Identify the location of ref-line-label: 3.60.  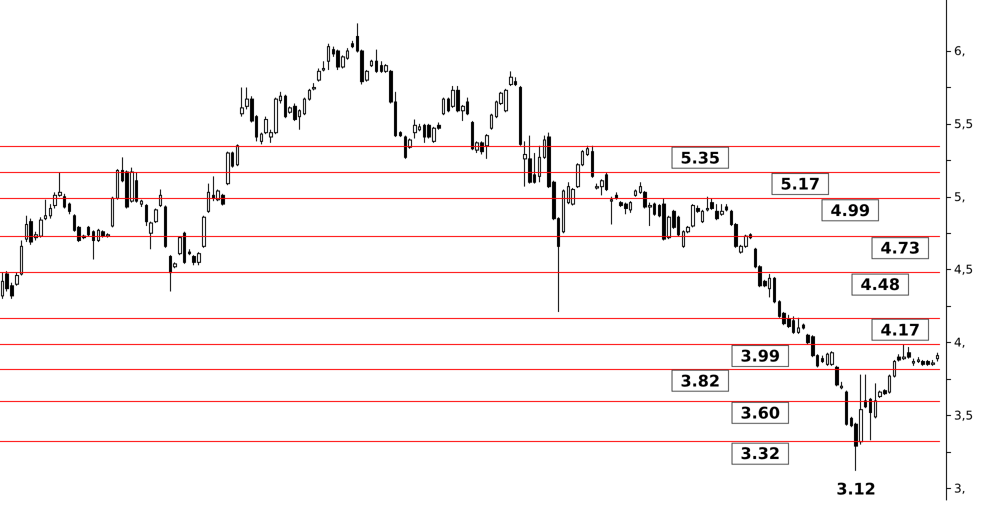
(760, 412).